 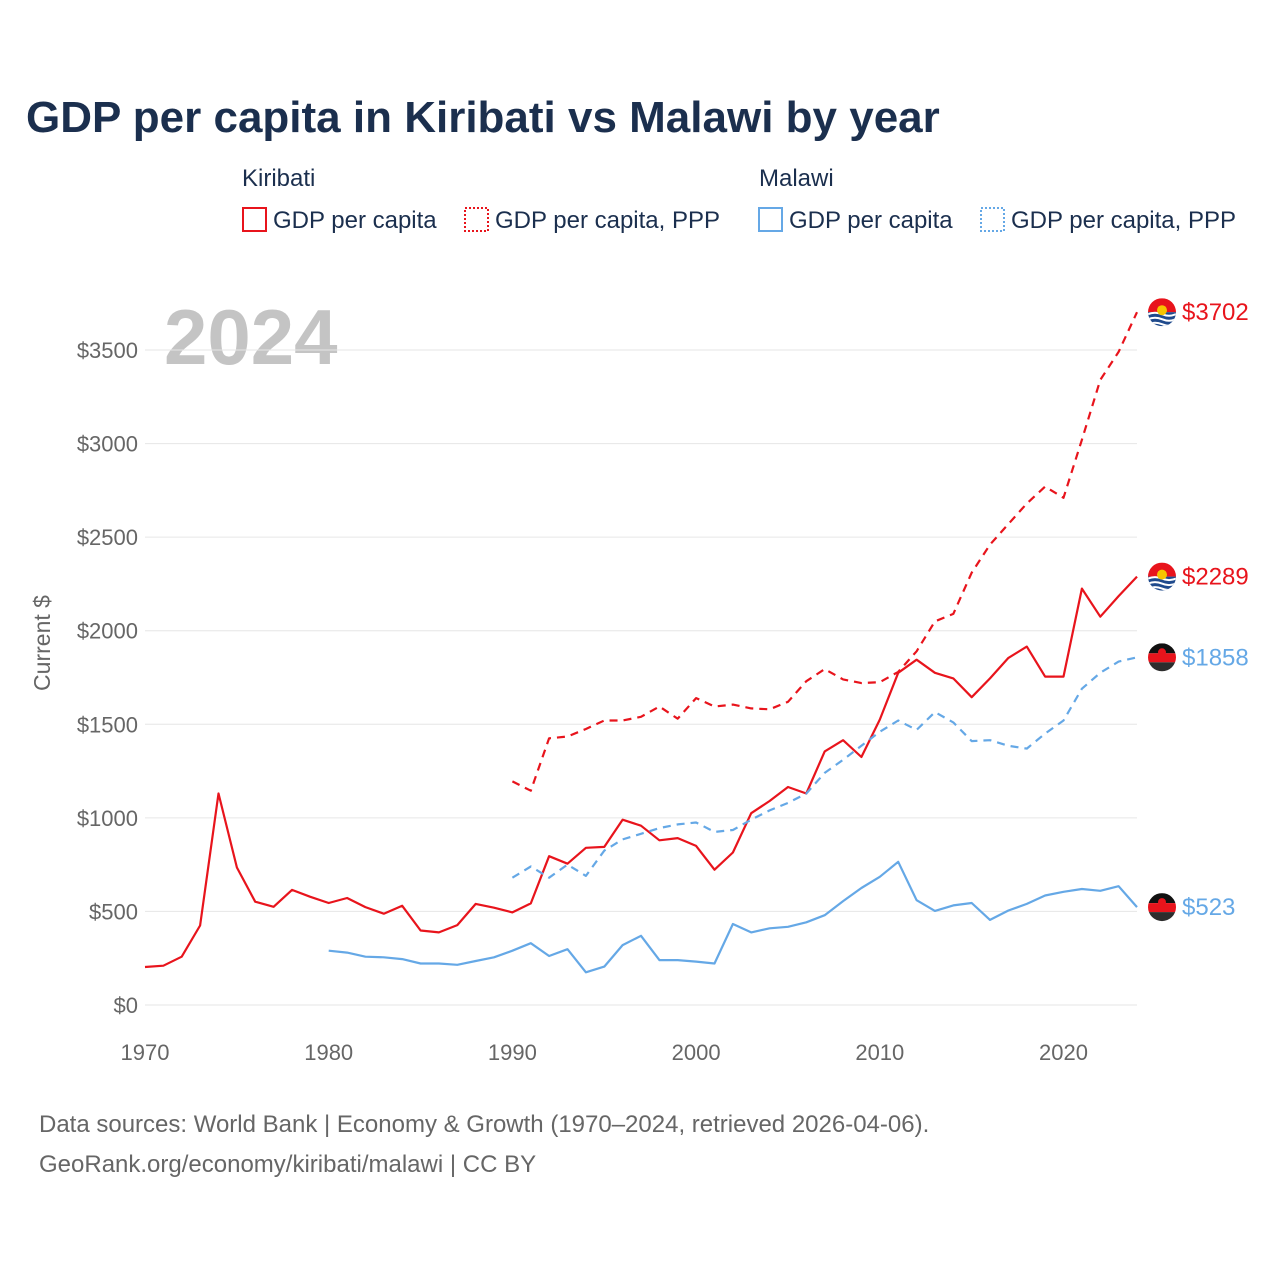 I want to click on end-label-kiribati-gdp: $2289, so click(x=1215, y=577).